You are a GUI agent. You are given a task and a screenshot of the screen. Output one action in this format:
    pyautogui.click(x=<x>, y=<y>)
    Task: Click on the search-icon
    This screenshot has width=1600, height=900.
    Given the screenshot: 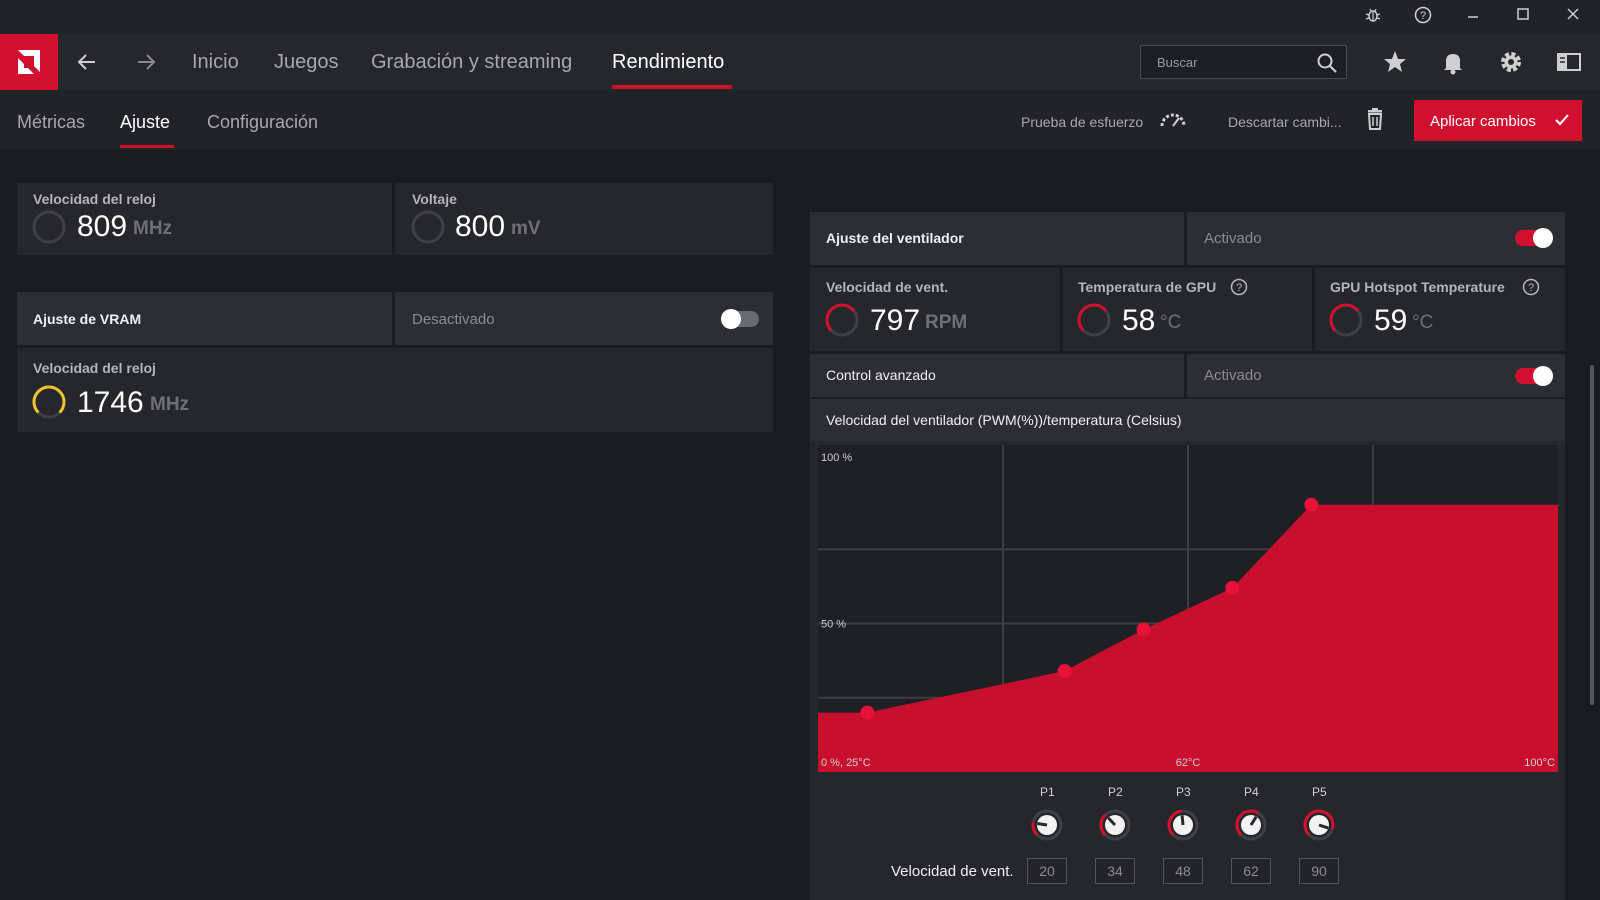 What is the action you would take?
    pyautogui.click(x=1327, y=63)
    